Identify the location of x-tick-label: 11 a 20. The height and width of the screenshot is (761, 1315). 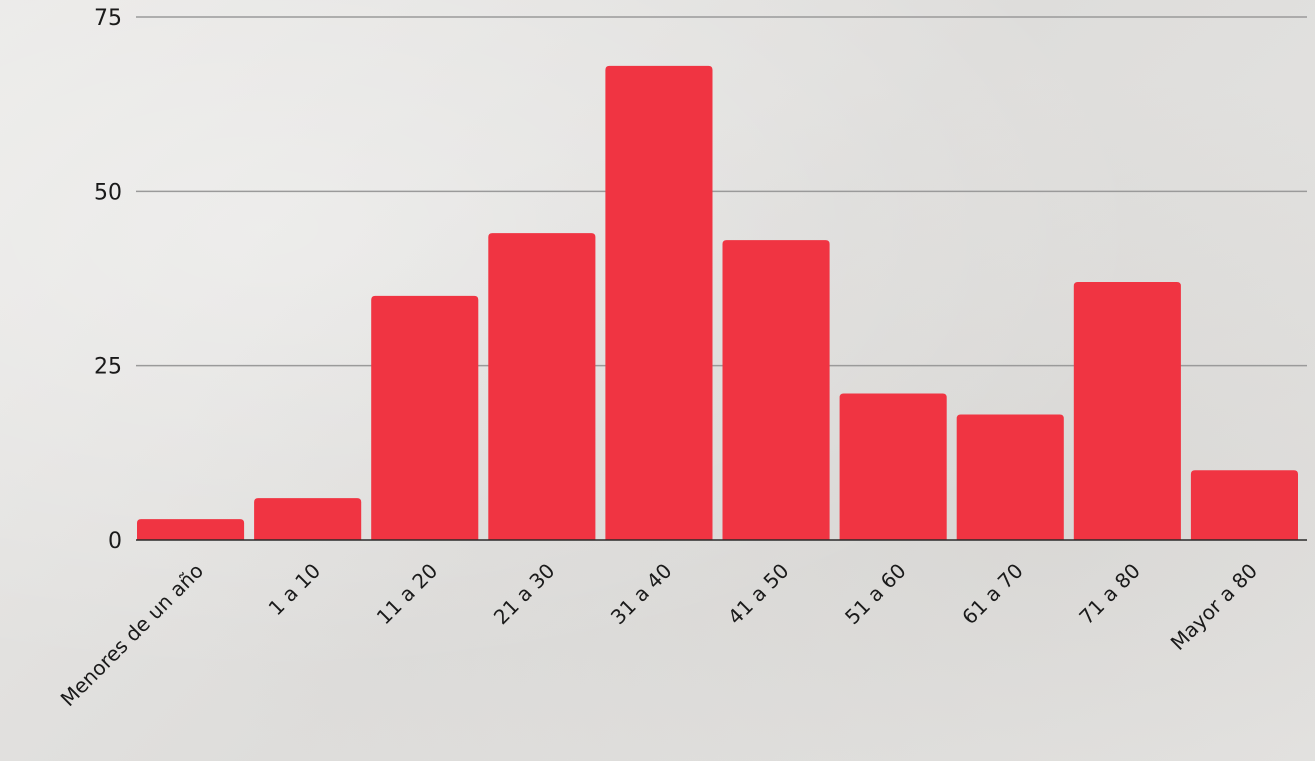
(407, 594).